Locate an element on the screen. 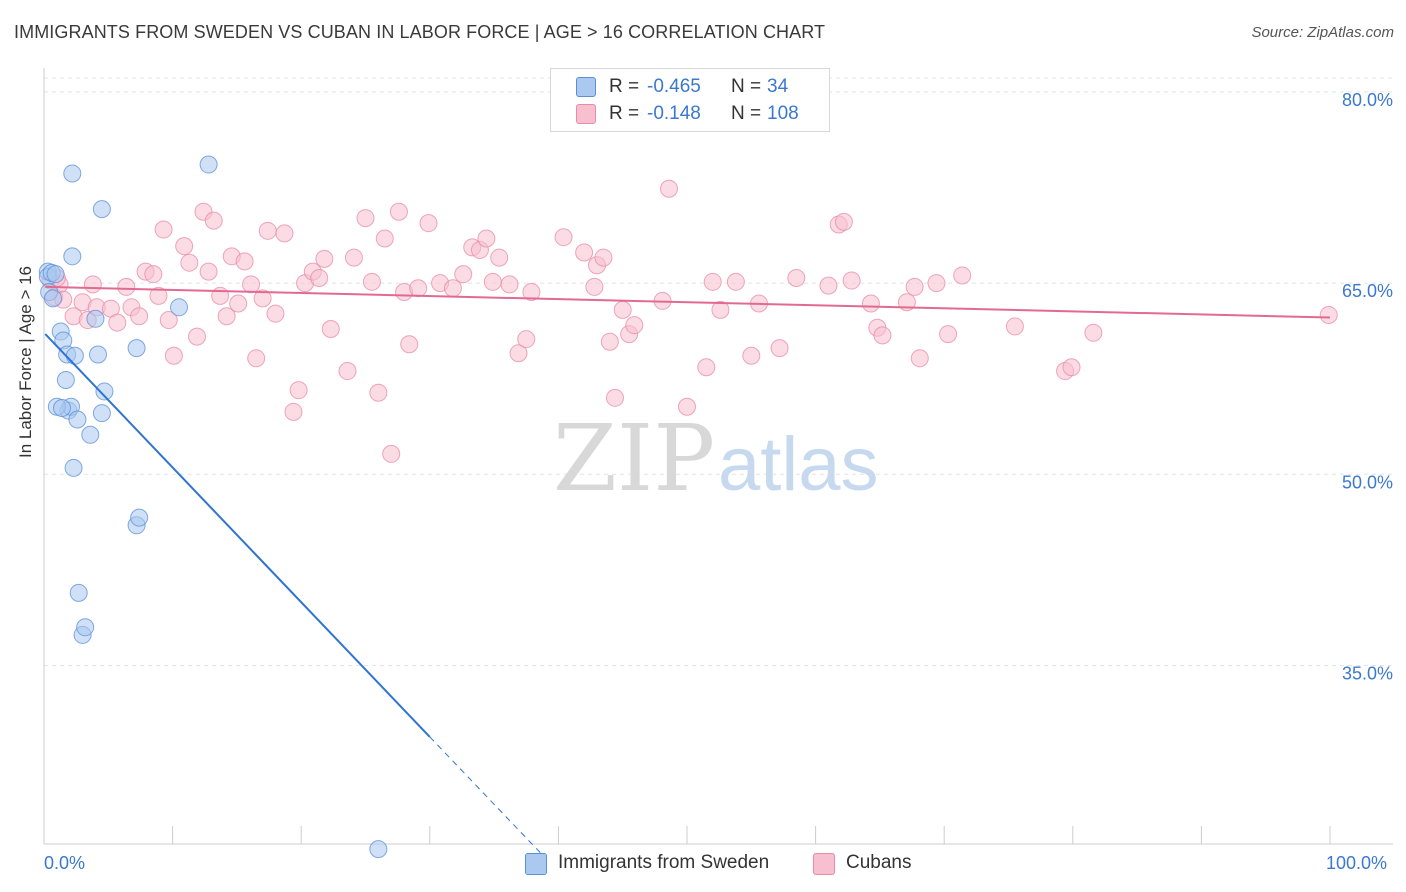 The height and width of the screenshot is (892, 1406). r-value: -0.465 is located at coordinates (674, 86).